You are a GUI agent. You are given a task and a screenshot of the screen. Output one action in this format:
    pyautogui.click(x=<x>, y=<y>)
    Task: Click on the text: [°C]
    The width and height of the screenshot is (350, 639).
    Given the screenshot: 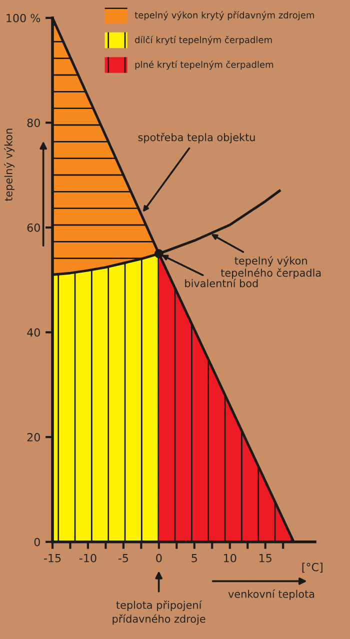 What is the action you would take?
    pyautogui.click(x=312, y=567)
    